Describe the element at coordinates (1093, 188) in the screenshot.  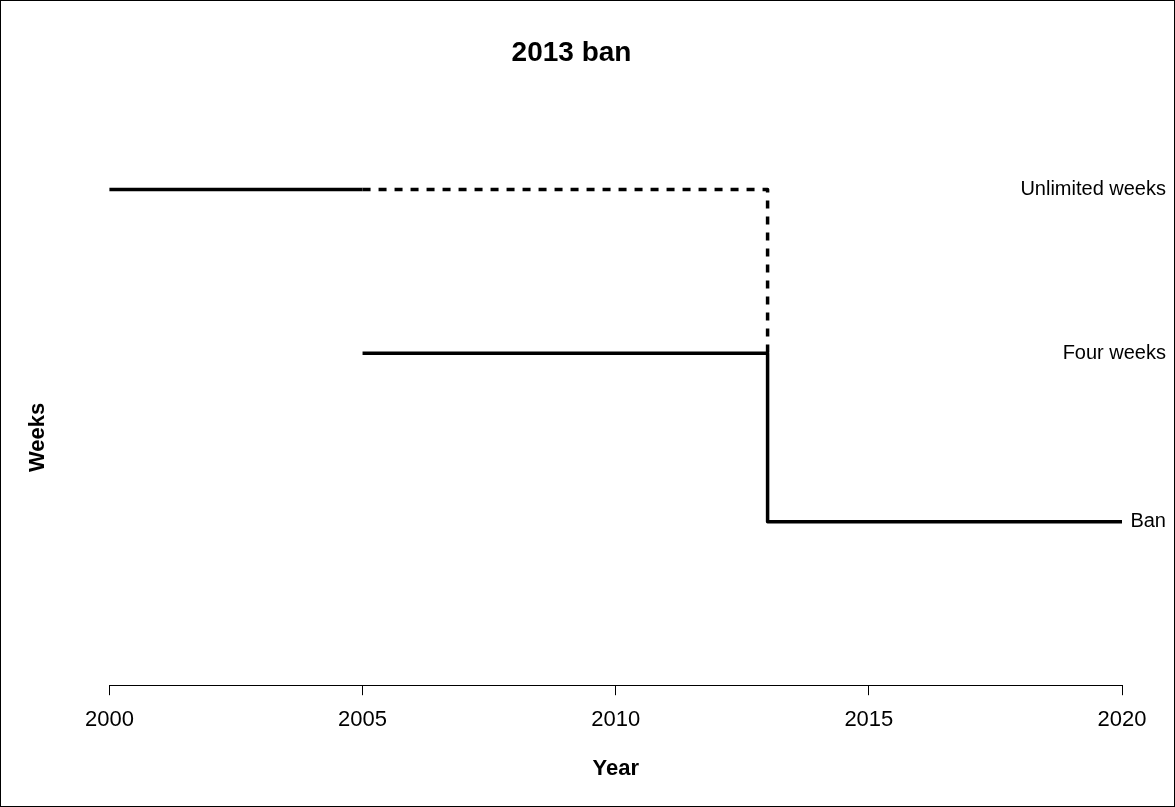
I see `annotation: Unlimited weeks` at that location.